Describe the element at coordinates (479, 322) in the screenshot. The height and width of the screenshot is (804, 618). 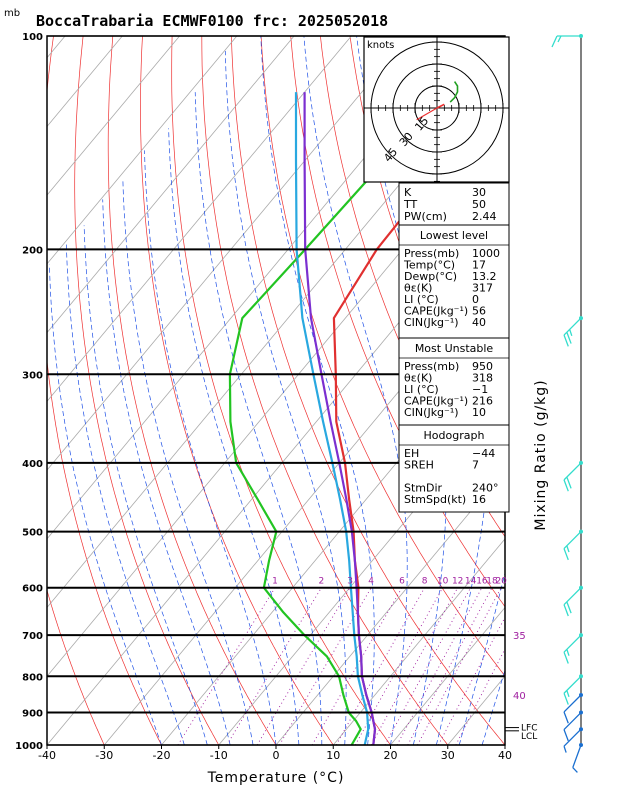
I see `index-value: 40` at that location.